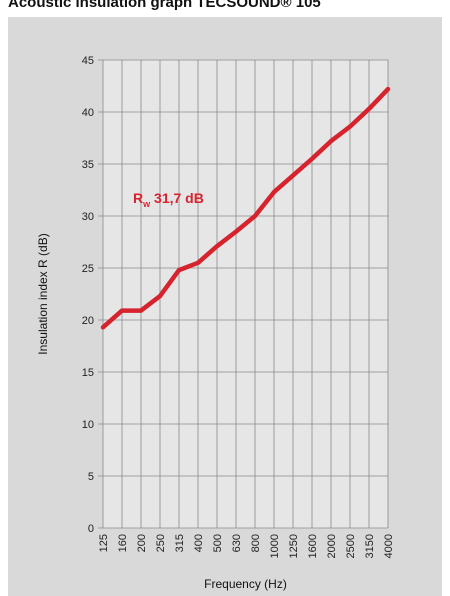  Describe the element at coordinates (88, 295) in the screenshot. I see `y-tick-labels: 0 5 10 15 20 25 30 35 40 45` at that location.